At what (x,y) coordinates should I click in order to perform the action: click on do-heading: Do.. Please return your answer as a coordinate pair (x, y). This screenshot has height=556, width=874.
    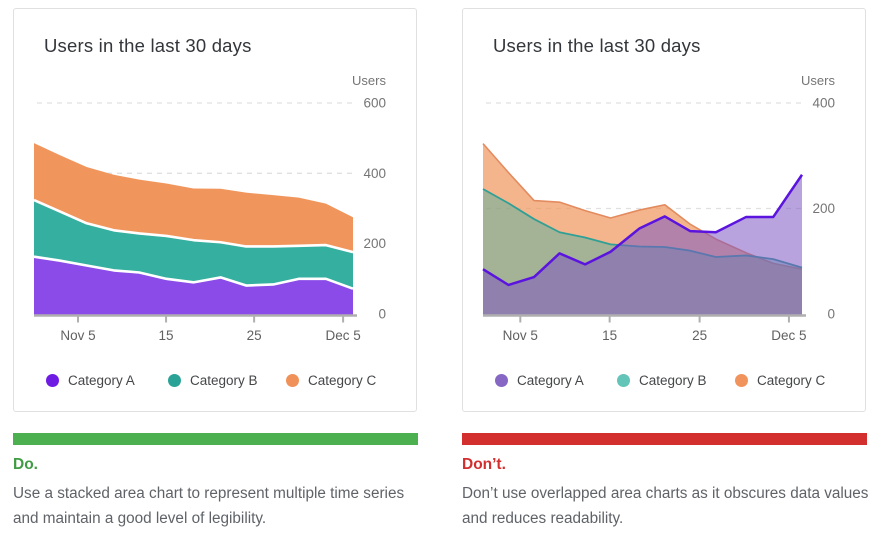
    Looking at the image, I should click on (25, 464).